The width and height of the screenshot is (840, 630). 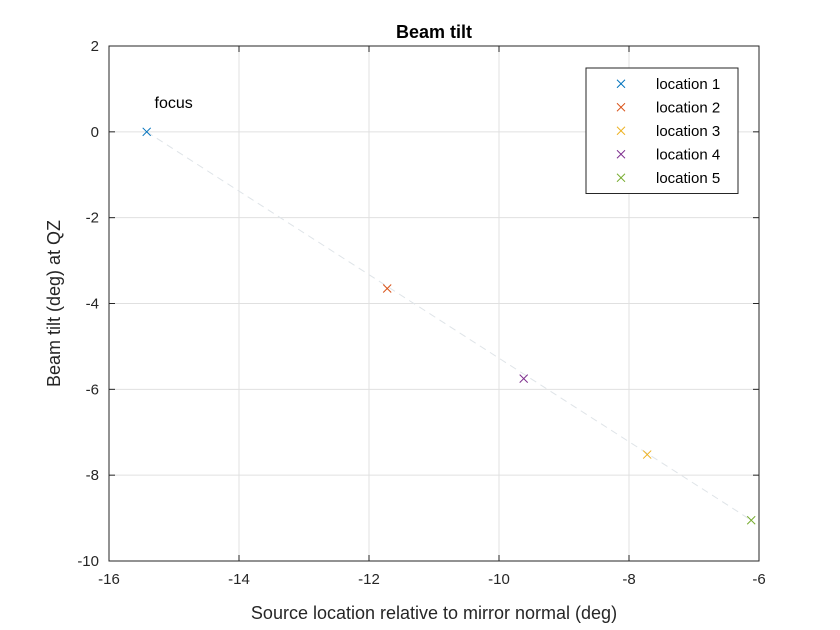 I want to click on x-tick-label: -16, so click(x=109, y=579).